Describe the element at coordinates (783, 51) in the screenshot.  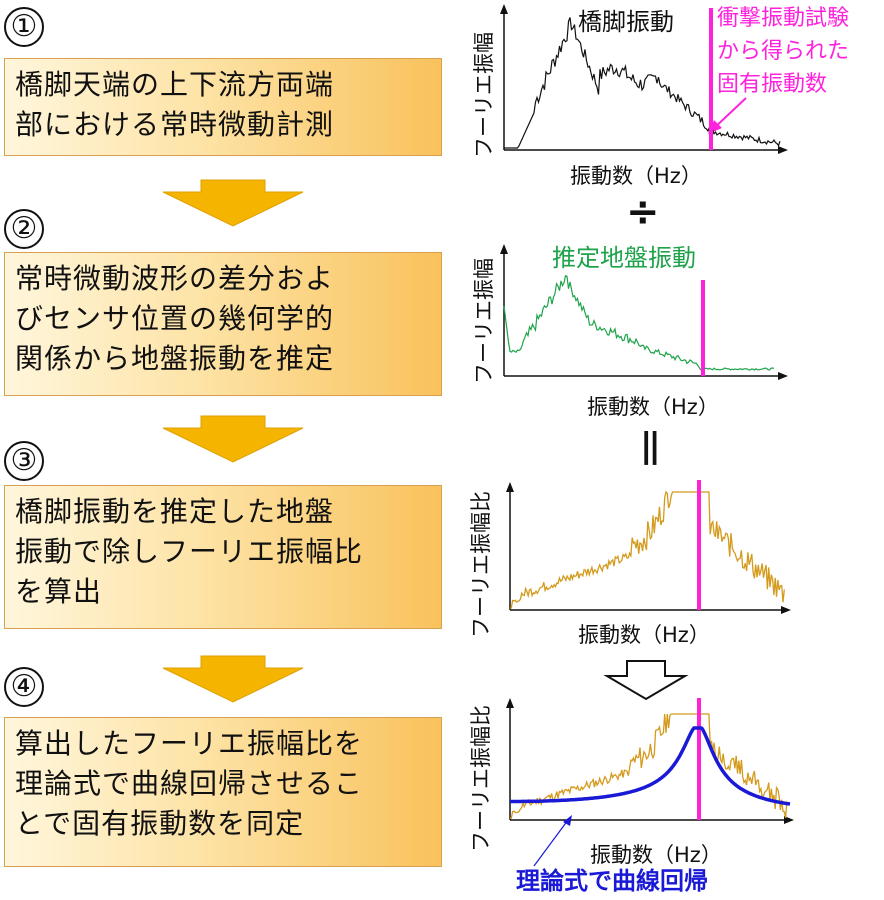
I see `natural-frequency-label: 衝撃振動試験 から得られた 固有振動数` at that location.